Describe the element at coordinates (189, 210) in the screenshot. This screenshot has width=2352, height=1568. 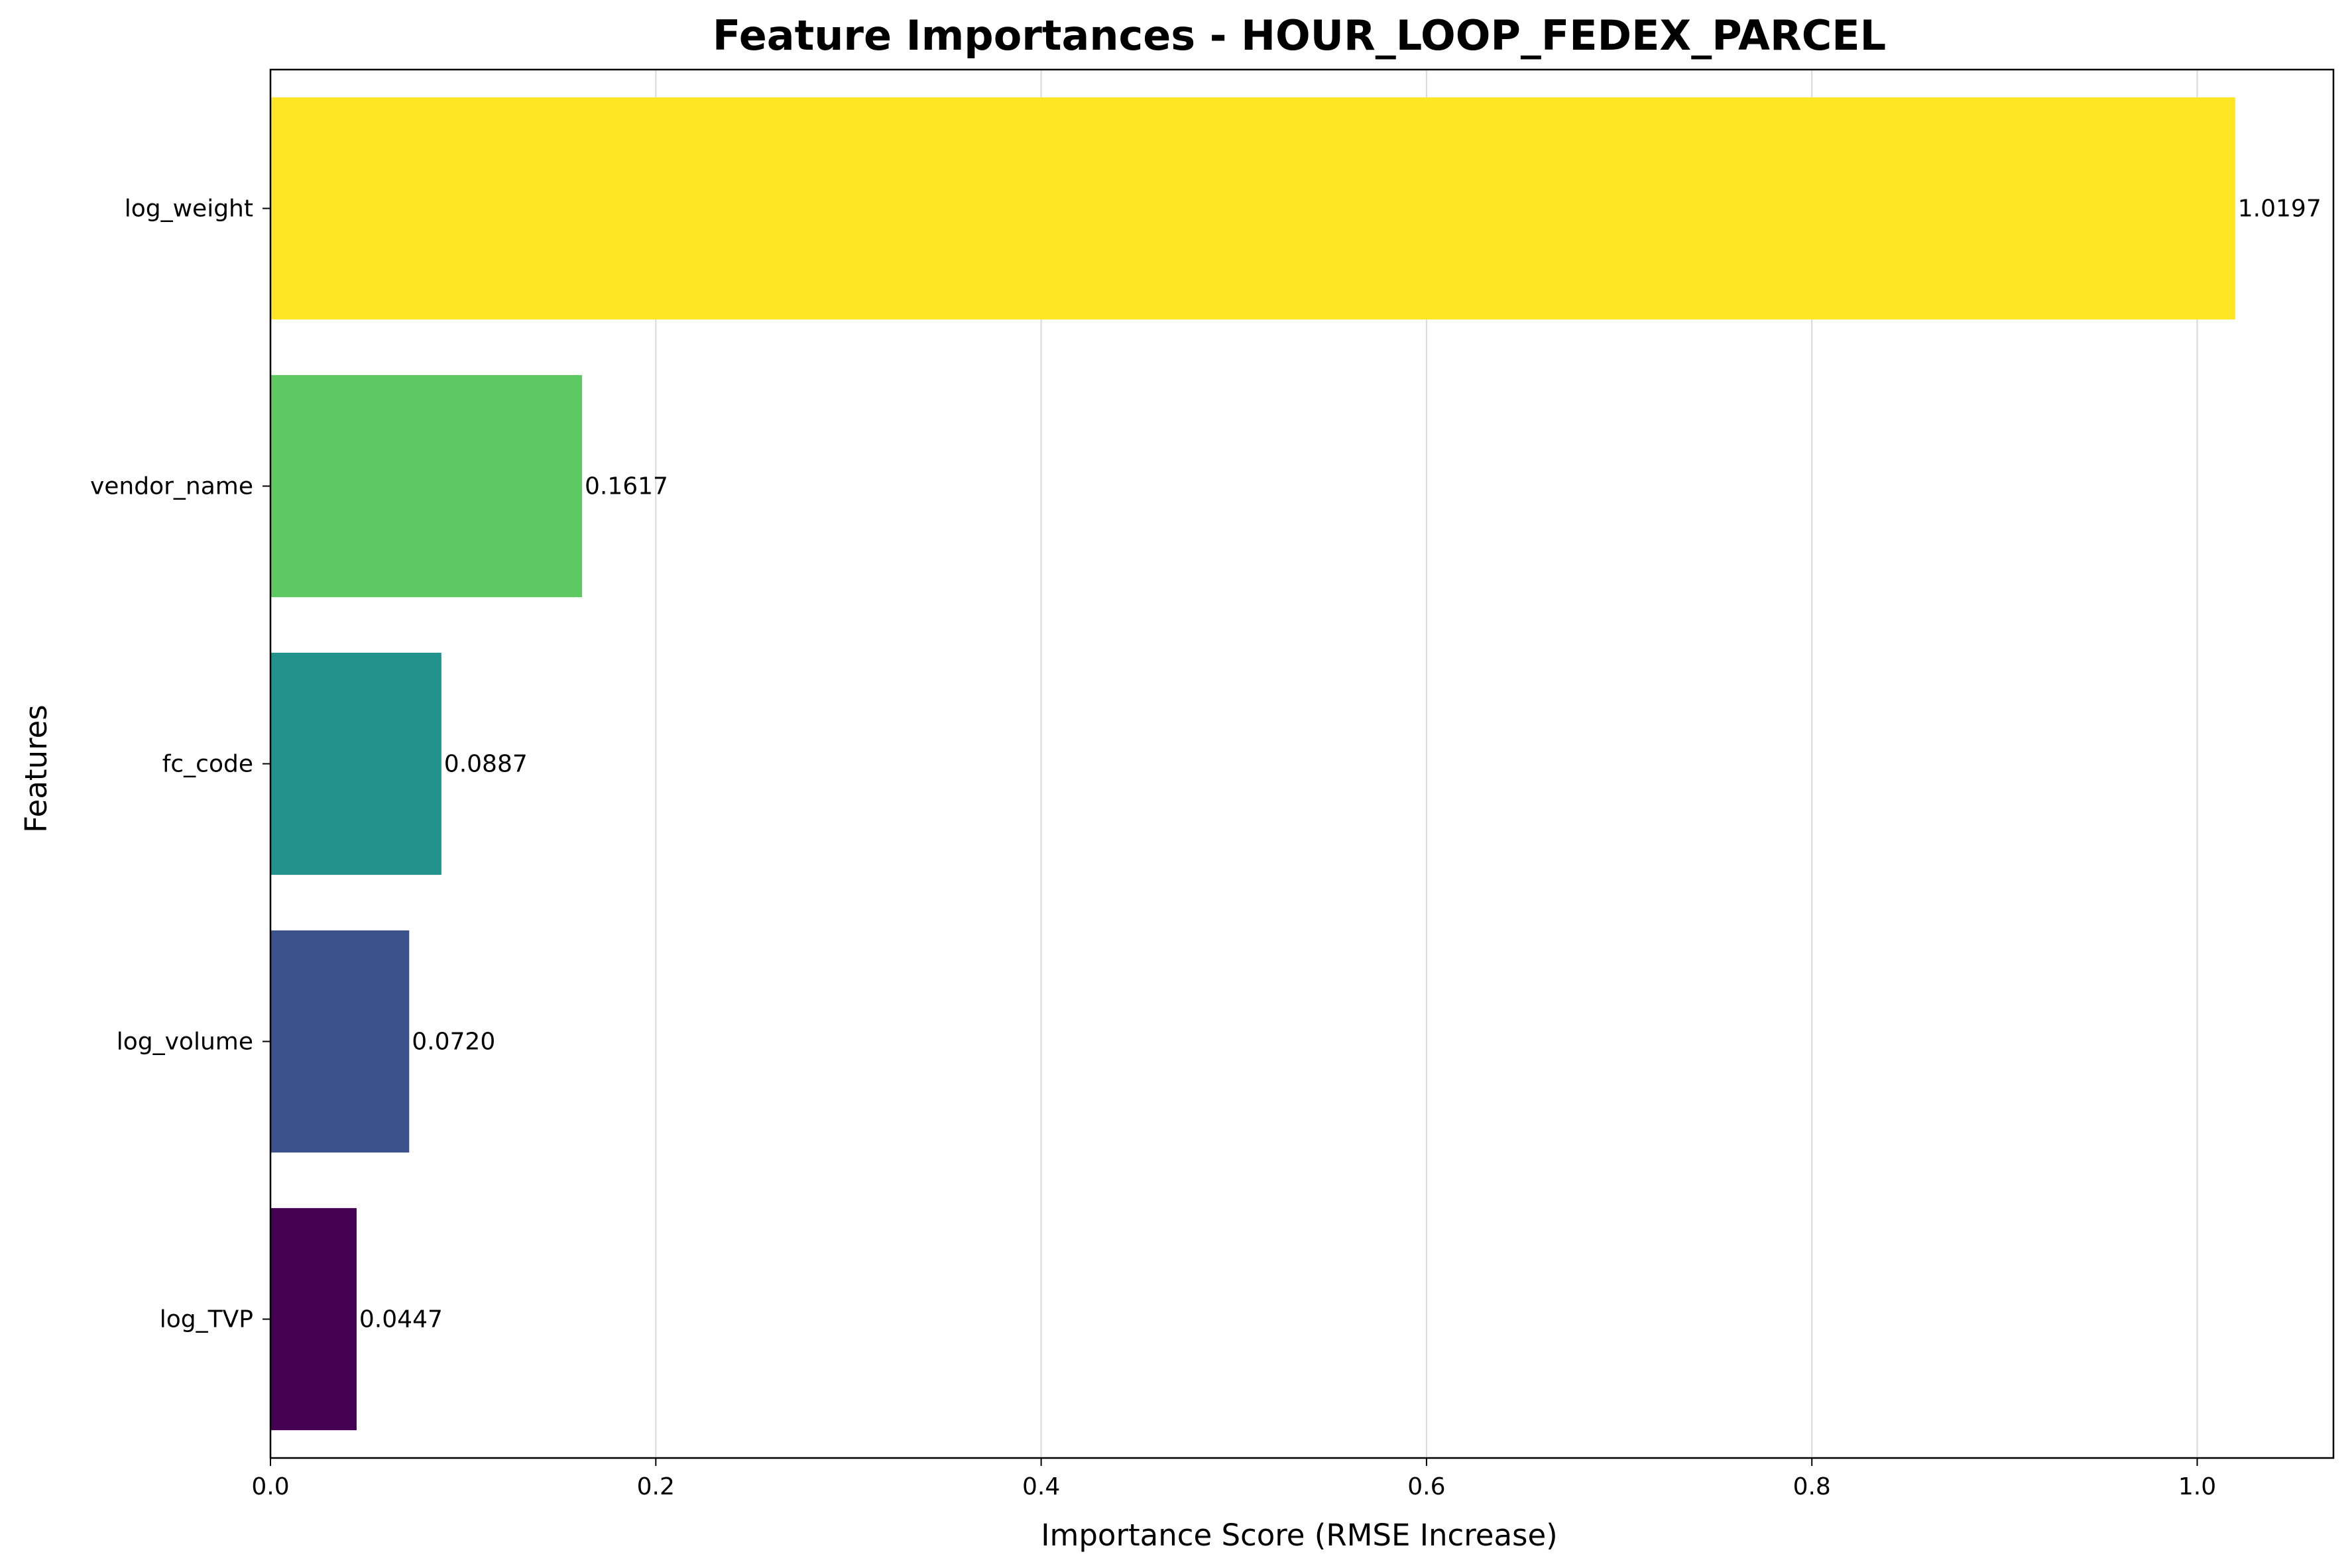
I see `y-tick-label: log_weight` at that location.